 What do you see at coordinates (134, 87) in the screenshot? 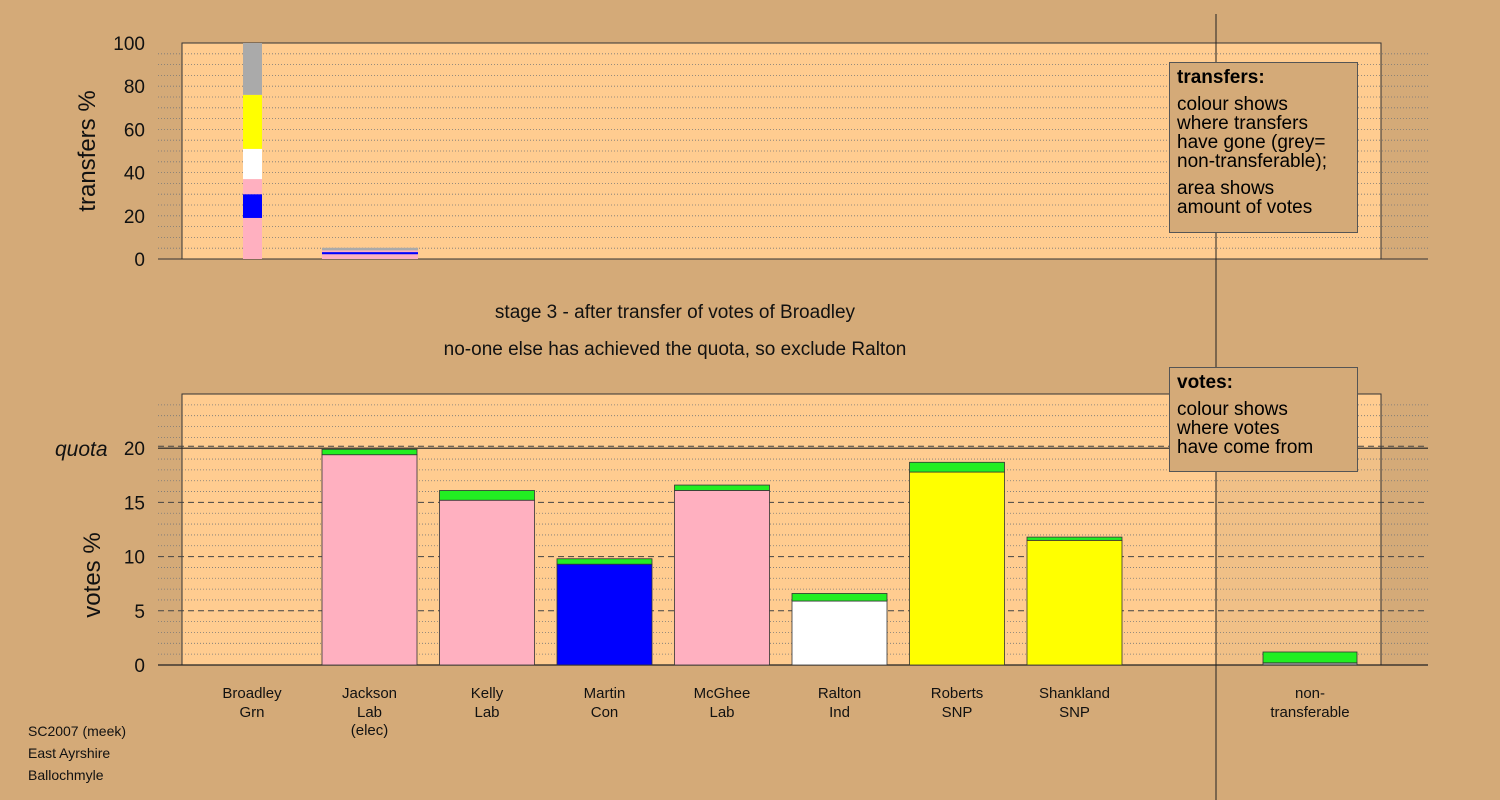
I see `y-tick-label: 80` at bounding box center [134, 87].